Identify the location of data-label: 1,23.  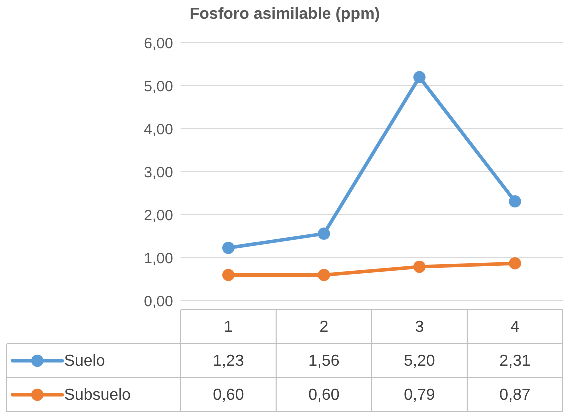
(228, 361).